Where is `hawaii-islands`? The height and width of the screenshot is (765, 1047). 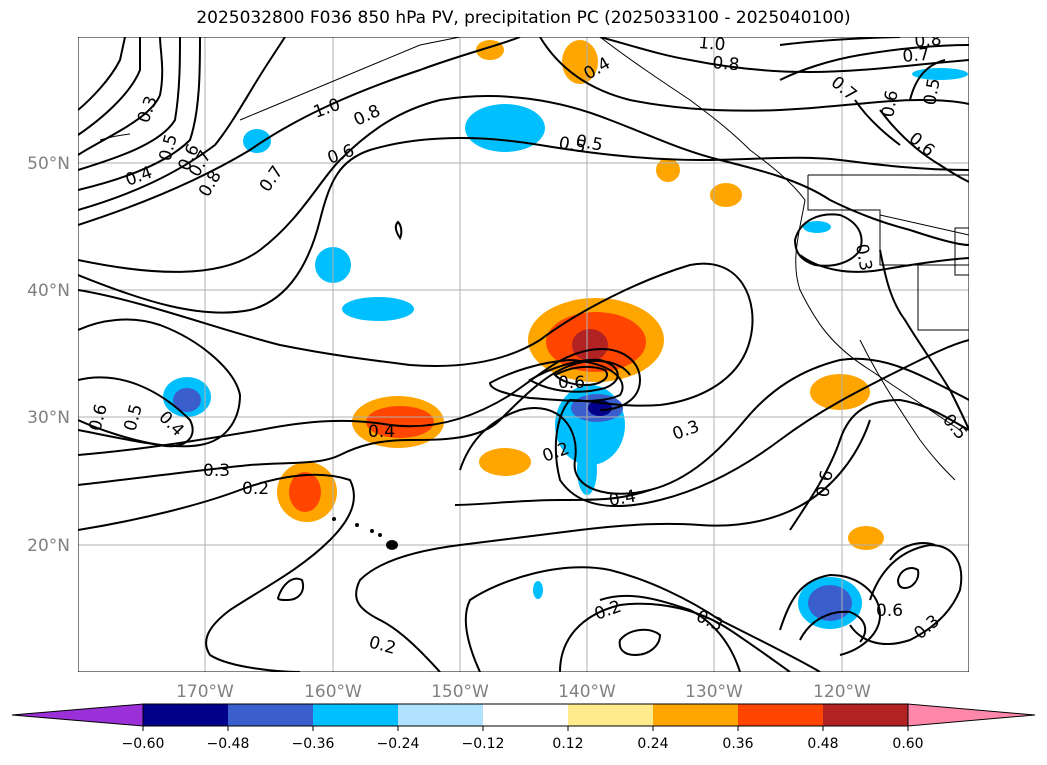
hawaii-islands is located at coordinates (365, 533).